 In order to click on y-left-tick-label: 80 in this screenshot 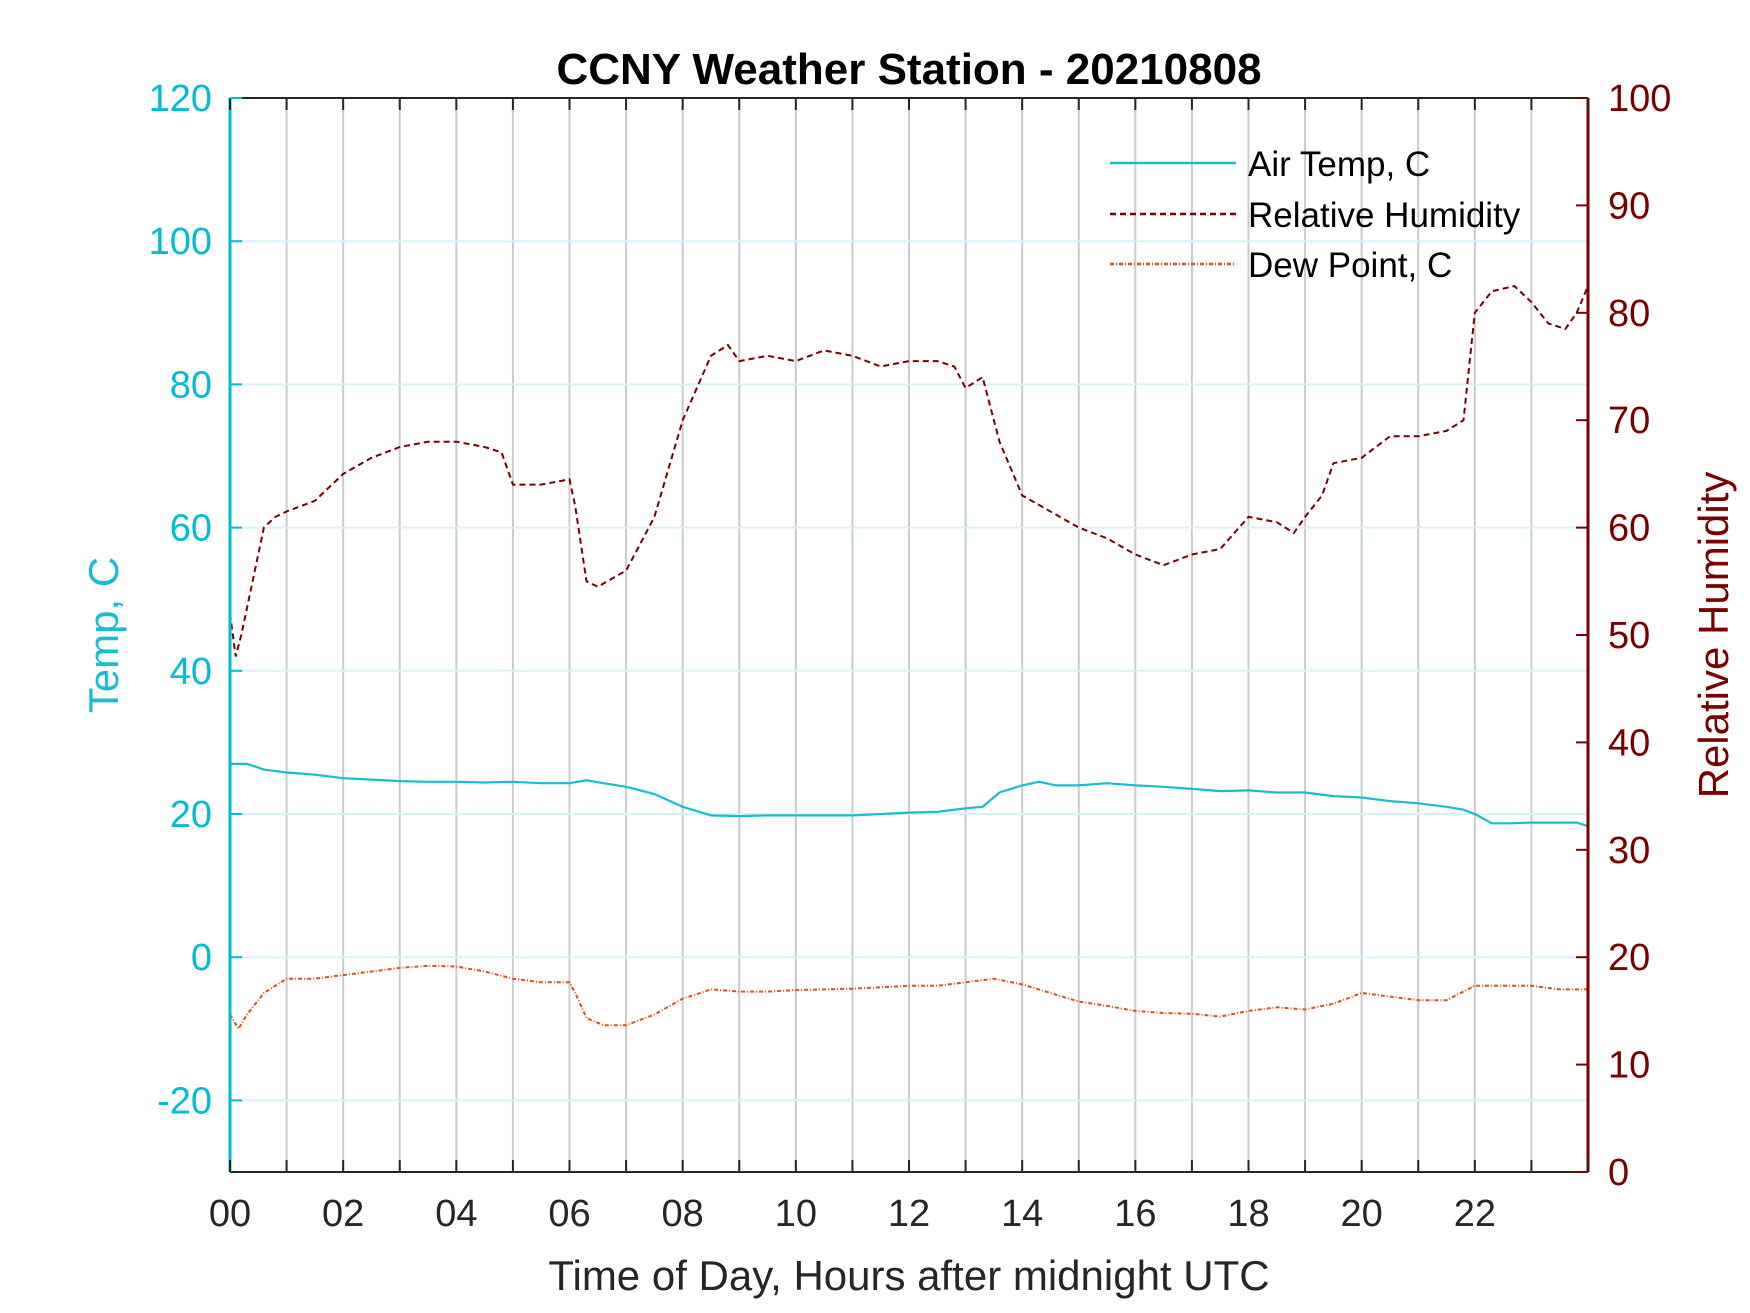, I will do `click(191, 385)`.